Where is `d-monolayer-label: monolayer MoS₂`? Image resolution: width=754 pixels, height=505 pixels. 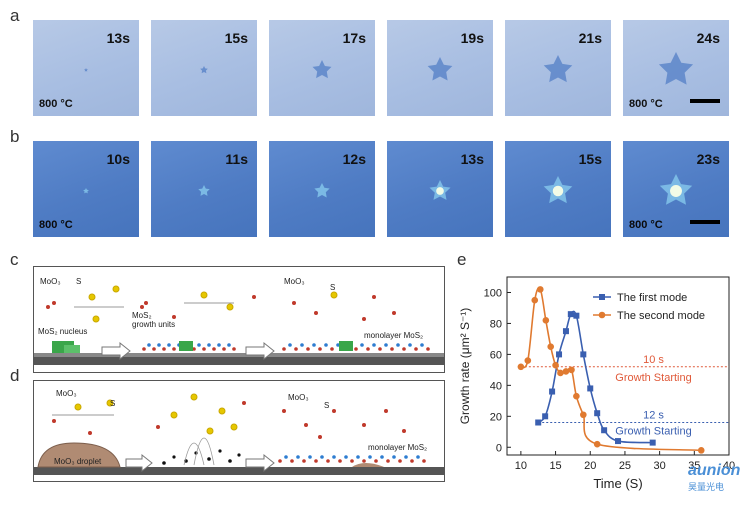 d-monolayer-label: monolayer MoS₂ is located at coordinates (398, 447).